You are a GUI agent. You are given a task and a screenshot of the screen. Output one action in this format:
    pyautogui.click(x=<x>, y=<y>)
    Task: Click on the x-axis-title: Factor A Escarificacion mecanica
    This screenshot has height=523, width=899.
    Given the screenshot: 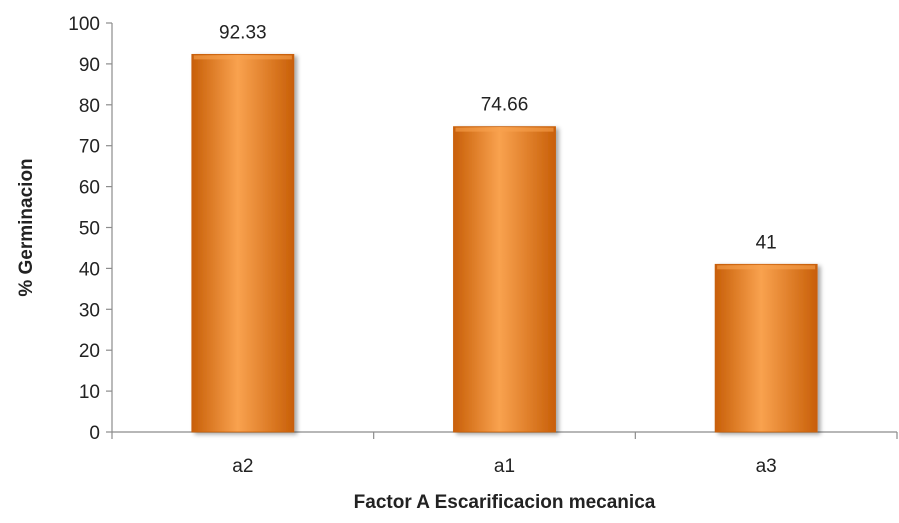 What is the action you would take?
    pyautogui.click(x=505, y=502)
    